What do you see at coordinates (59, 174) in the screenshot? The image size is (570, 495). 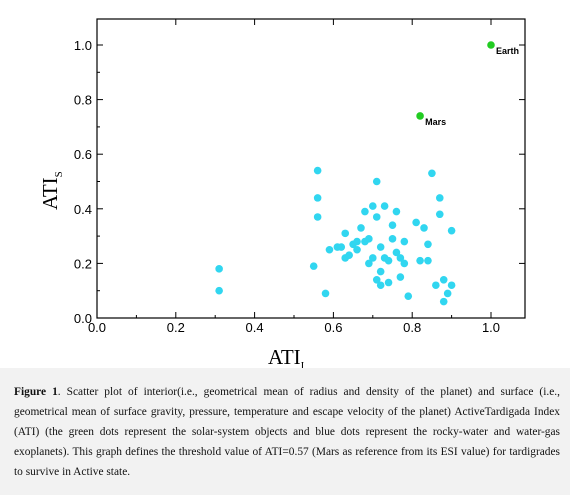 I see `y-axis-label-sub: S` at bounding box center [59, 174].